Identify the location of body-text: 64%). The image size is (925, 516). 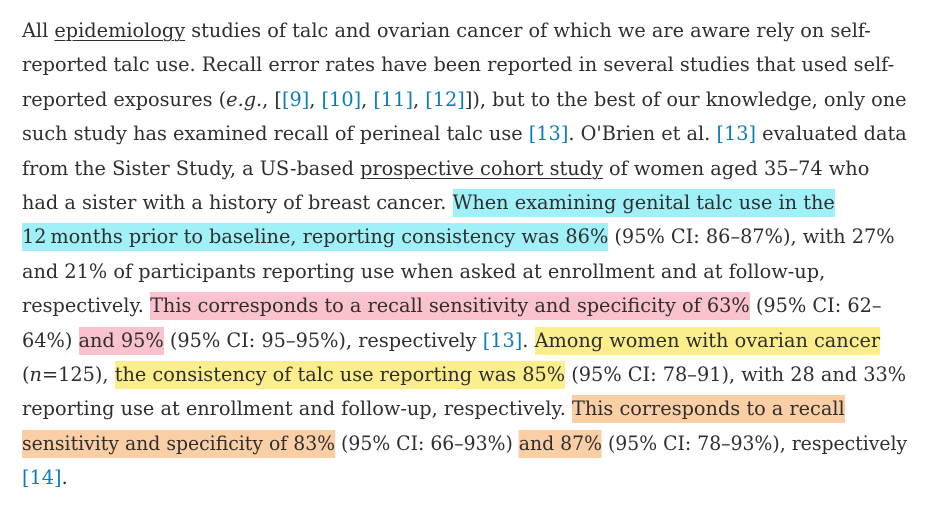
(50, 340).